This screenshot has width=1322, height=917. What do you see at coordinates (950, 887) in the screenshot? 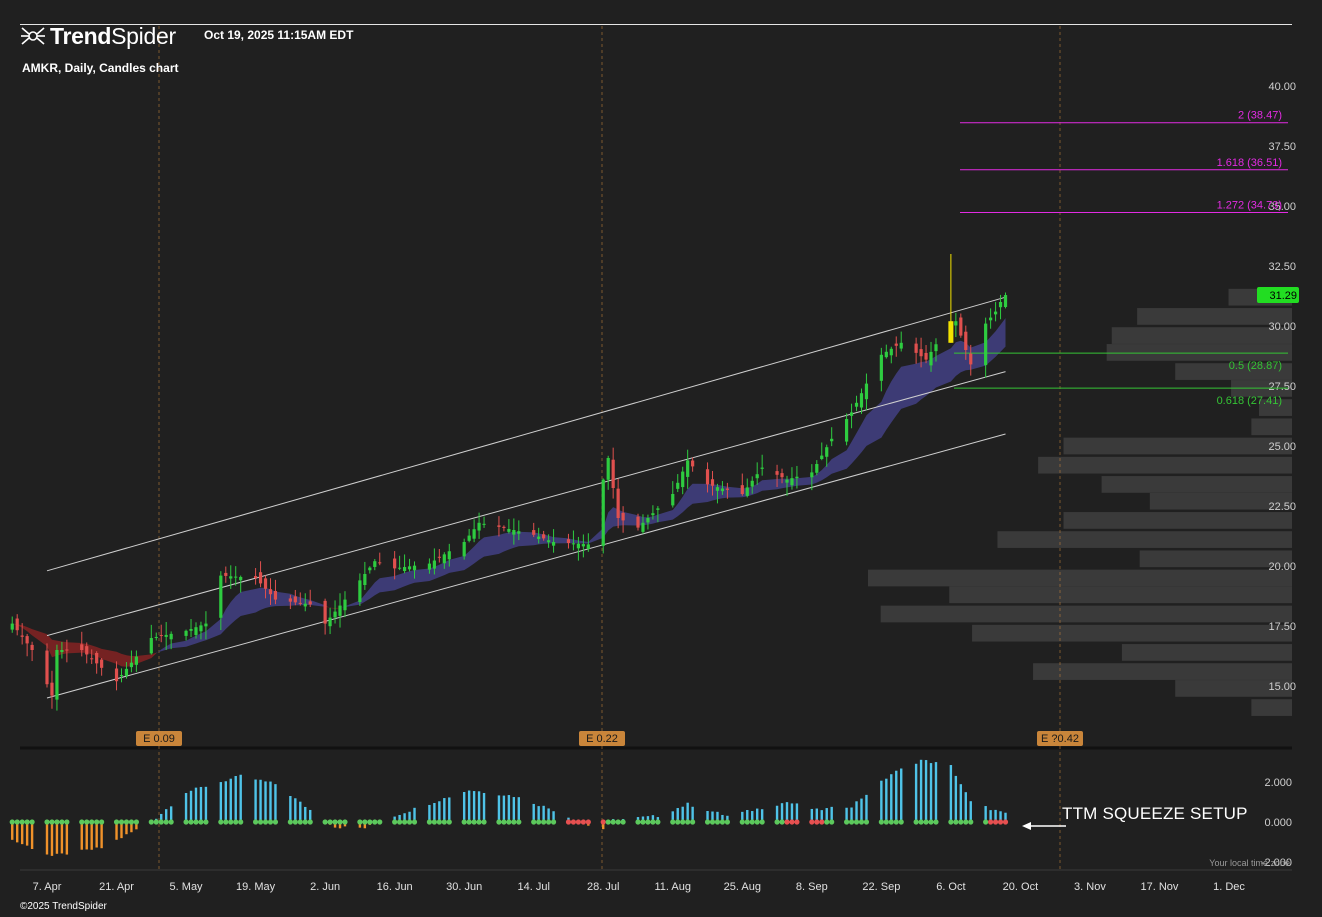
I see `x-tick-label: 6. Oct` at bounding box center [950, 887].